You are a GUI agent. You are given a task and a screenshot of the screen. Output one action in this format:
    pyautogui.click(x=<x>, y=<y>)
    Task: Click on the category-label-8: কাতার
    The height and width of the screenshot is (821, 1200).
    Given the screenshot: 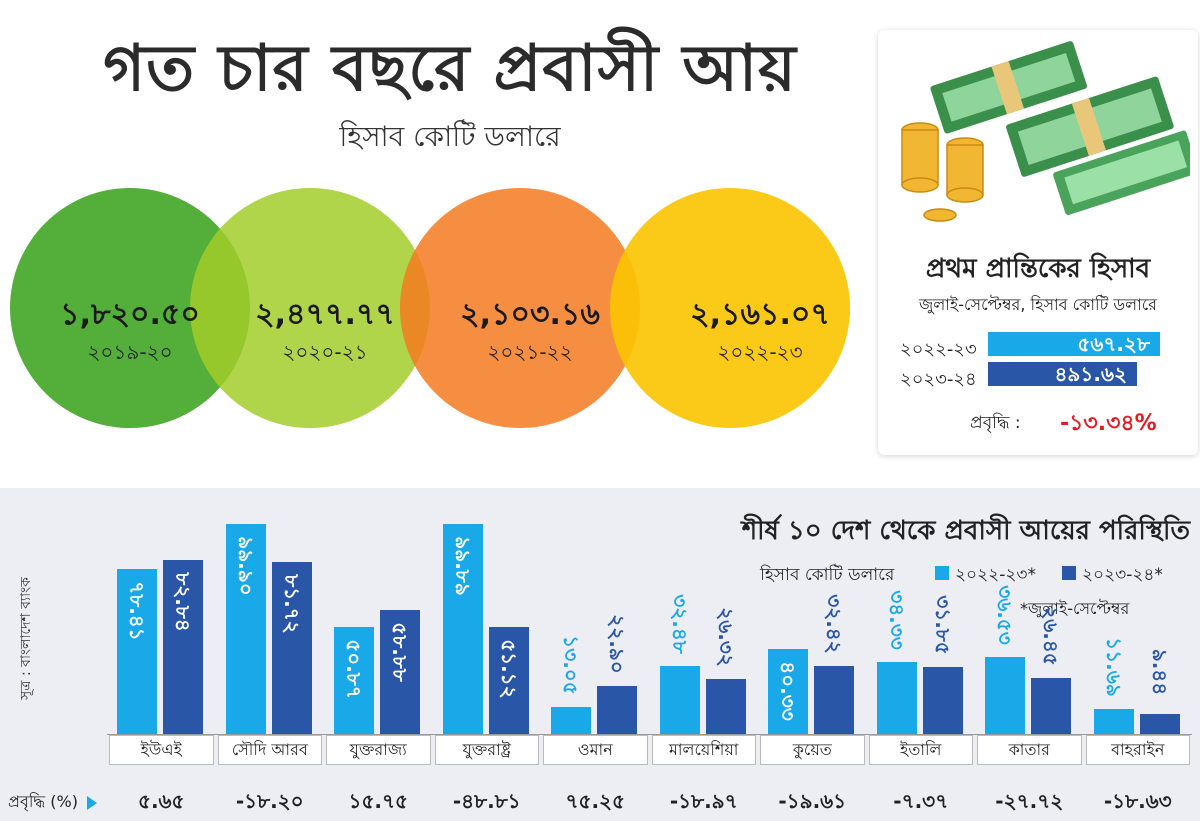 What is the action you would take?
    pyautogui.click(x=1029, y=750)
    